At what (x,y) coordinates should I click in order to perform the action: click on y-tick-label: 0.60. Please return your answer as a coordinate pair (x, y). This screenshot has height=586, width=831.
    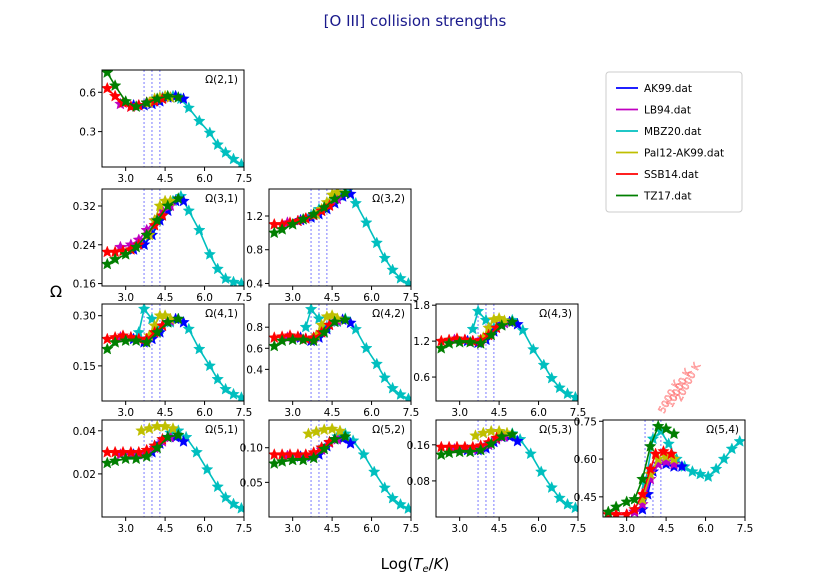
    Looking at the image, I should click on (585, 460).